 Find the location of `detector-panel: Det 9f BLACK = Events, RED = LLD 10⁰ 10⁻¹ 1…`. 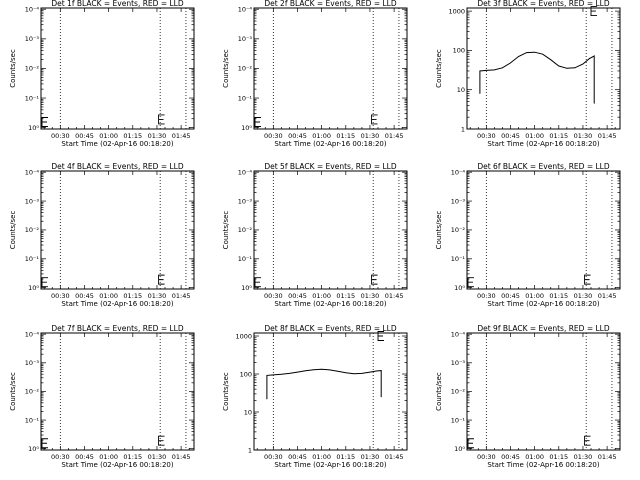

detector-panel: Det 9f BLACK = Events, RED = LLD 10⁰ 10⁻¹ 1… is located at coordinates (528, 396).